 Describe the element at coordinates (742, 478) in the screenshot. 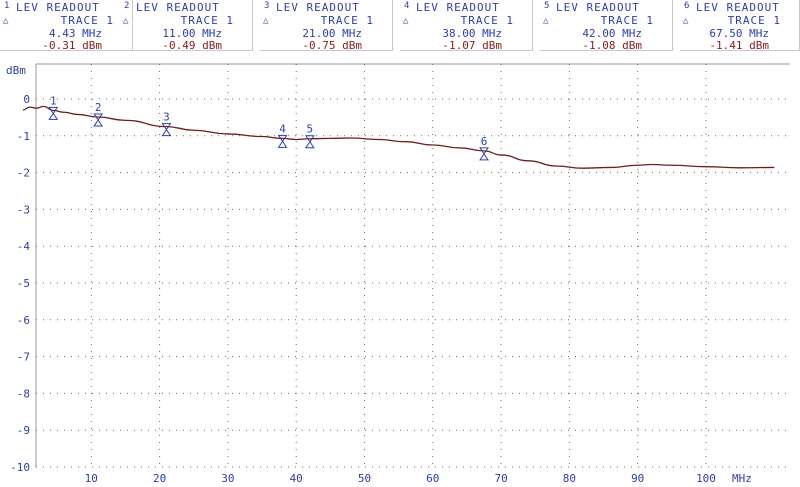

I see `x-axis-unit: MHz` at that location.